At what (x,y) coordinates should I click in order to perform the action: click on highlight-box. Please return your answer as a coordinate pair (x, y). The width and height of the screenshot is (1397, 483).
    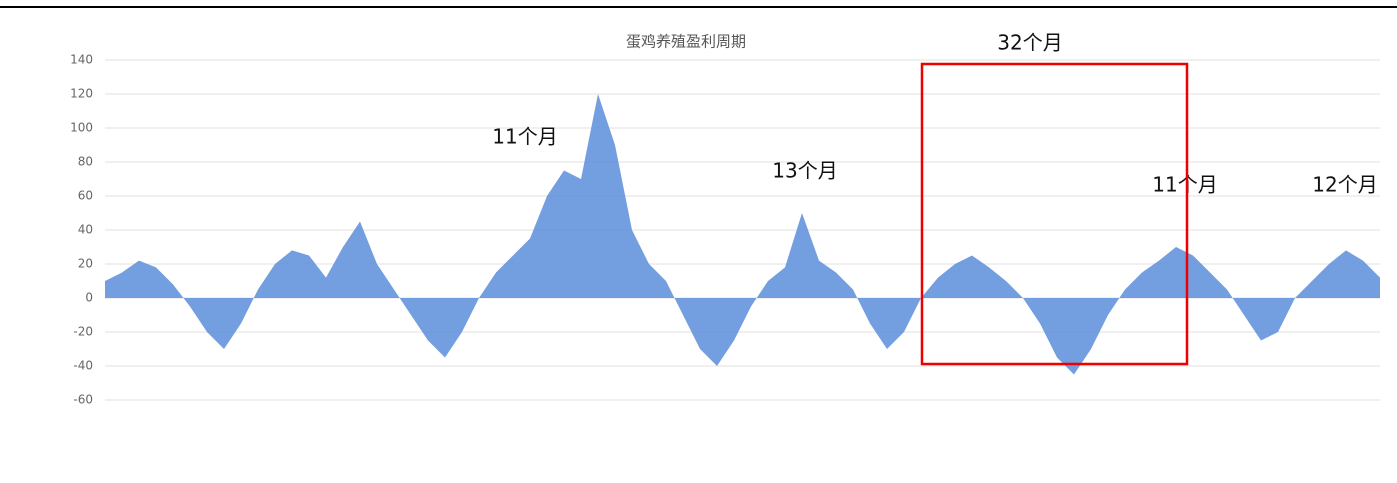
    Looking at the image, I should click on (1054, 214).